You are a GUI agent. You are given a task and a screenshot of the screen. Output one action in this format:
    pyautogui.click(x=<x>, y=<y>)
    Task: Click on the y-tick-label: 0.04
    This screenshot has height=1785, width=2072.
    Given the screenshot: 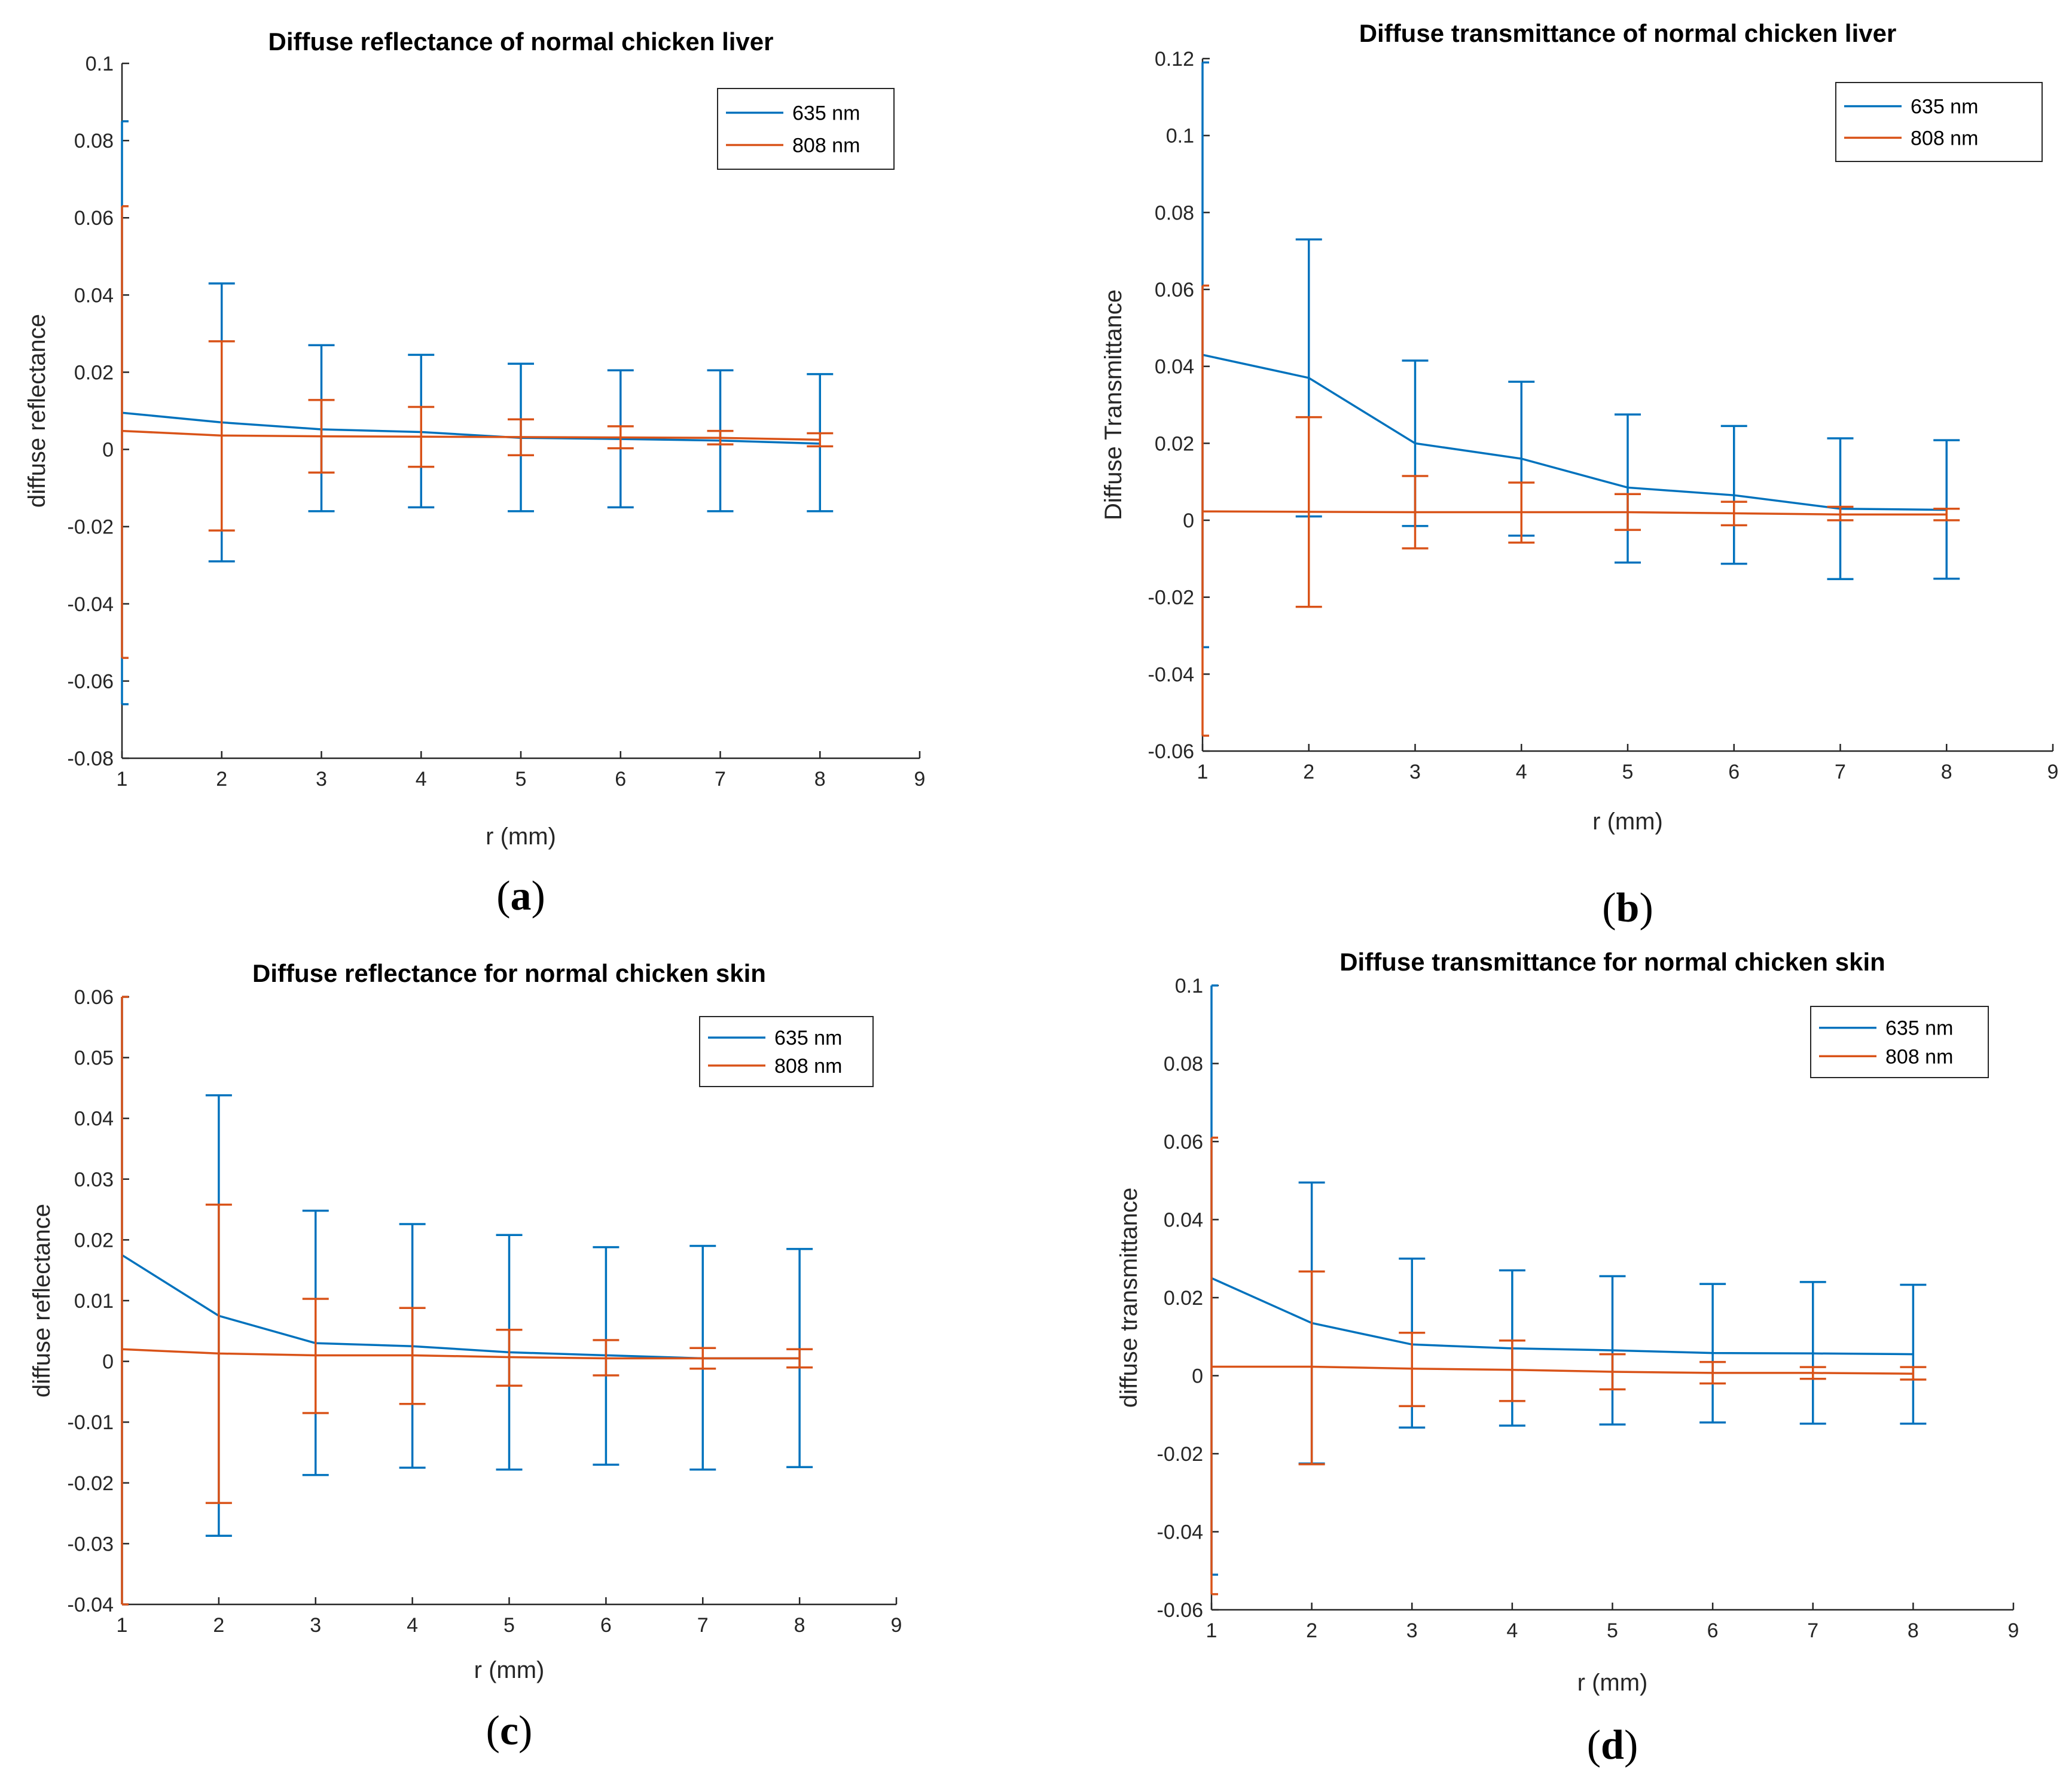 What is the action you would take?
    pyautogui.click(x=1183, y=1221)
    